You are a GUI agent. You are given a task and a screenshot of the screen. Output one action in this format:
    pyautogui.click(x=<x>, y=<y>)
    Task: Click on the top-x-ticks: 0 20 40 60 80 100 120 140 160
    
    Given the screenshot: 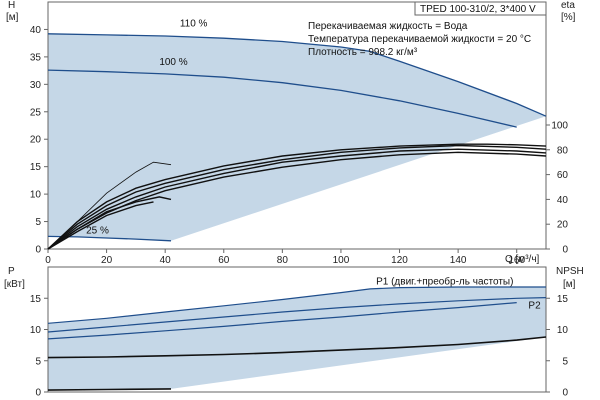 What is the action you would take?
    pyautogui.click(x=285, y=257)
    